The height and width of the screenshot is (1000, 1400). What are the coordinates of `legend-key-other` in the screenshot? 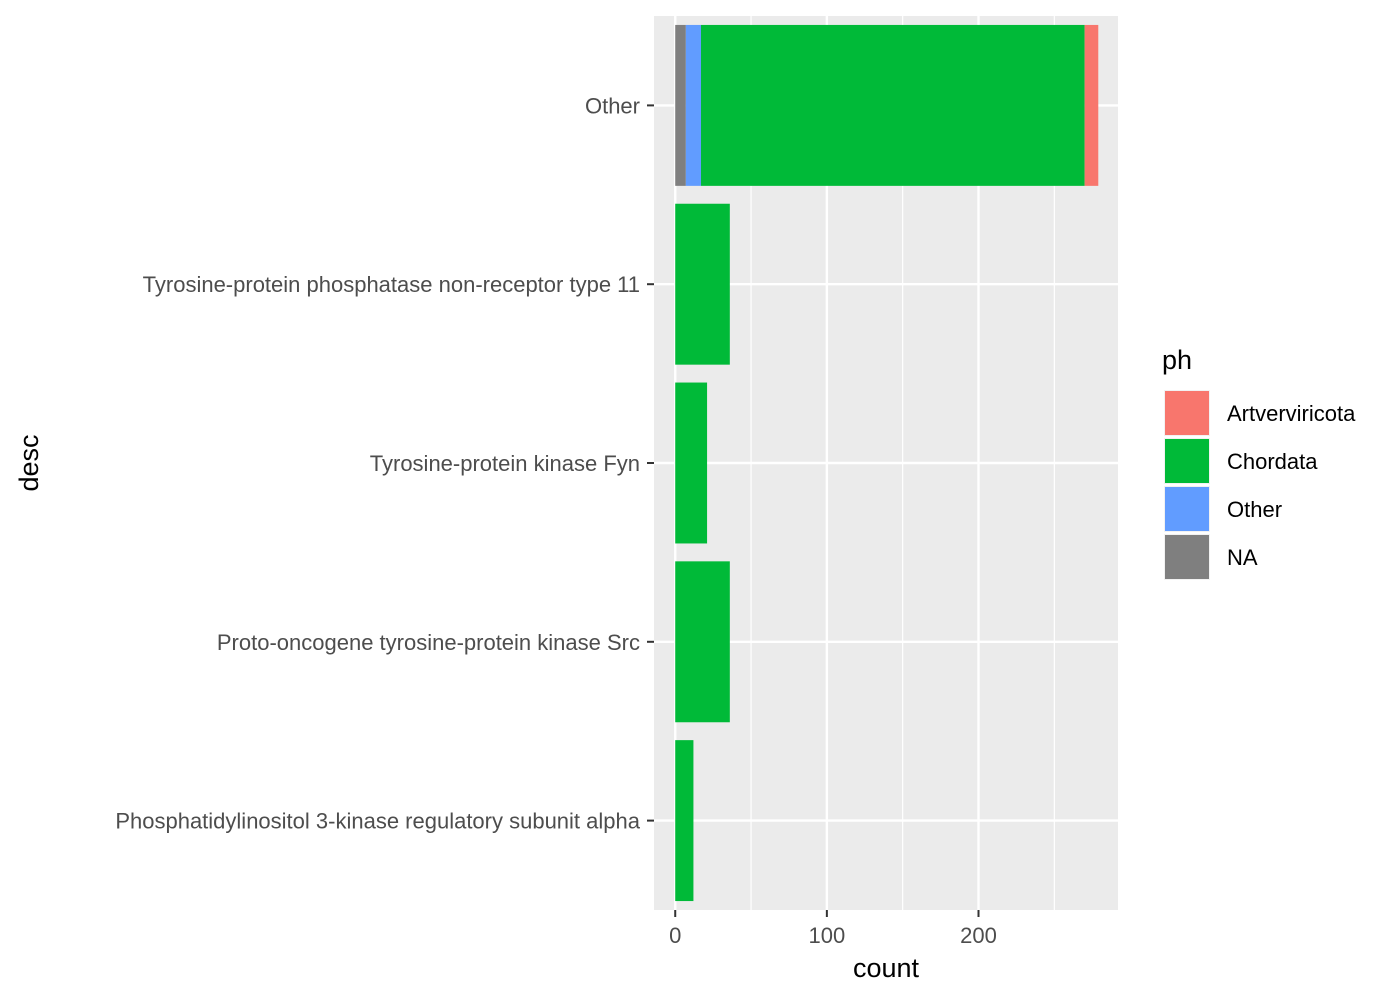 It's located at (1187, 509).